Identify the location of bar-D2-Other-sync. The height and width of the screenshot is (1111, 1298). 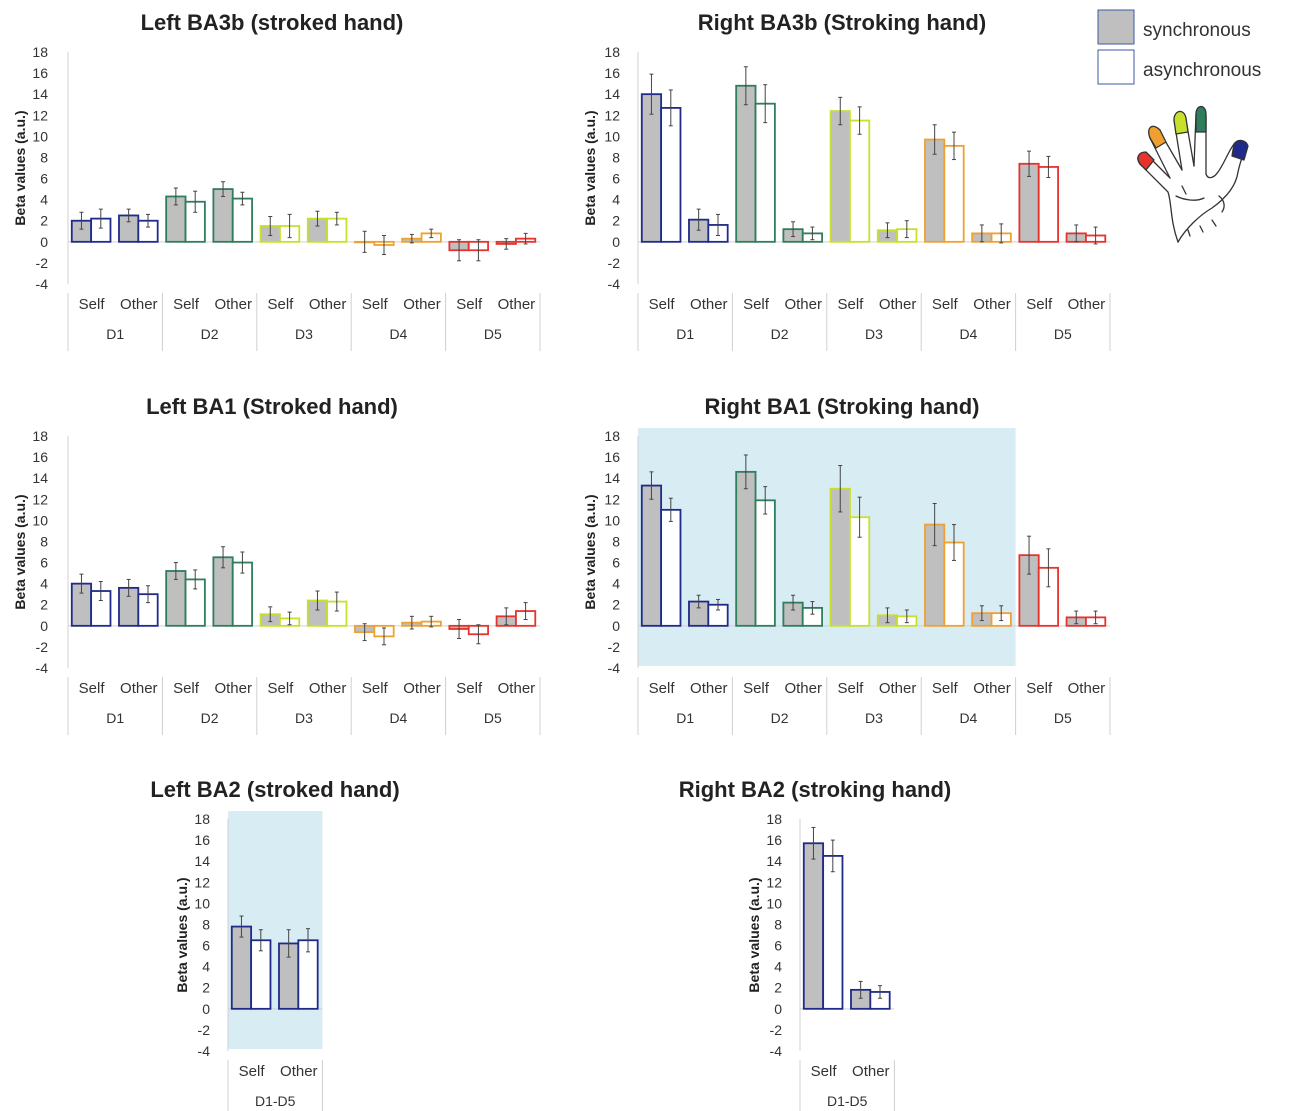
(223, 215).